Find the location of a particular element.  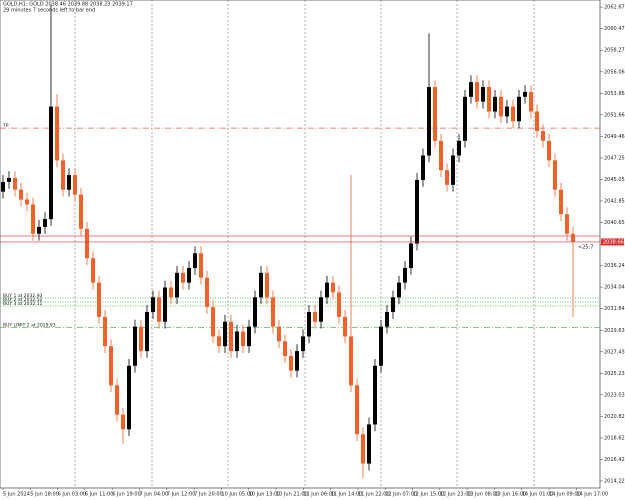

x-tick-label: 10 Jun 21:00 is located at coordinates (292, 495).